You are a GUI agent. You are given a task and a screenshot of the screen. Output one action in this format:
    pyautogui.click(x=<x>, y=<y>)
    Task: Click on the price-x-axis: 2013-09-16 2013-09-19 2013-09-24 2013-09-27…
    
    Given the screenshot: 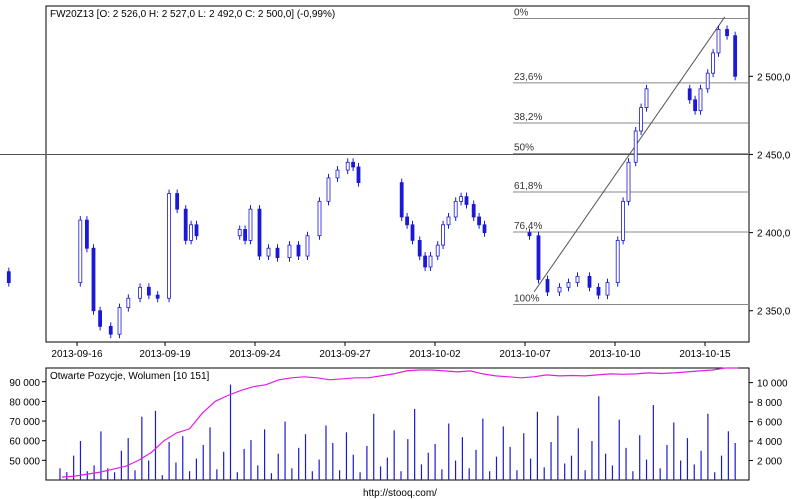 What is the action you would take?
    pyautogui.click(x=391, y=351)
    